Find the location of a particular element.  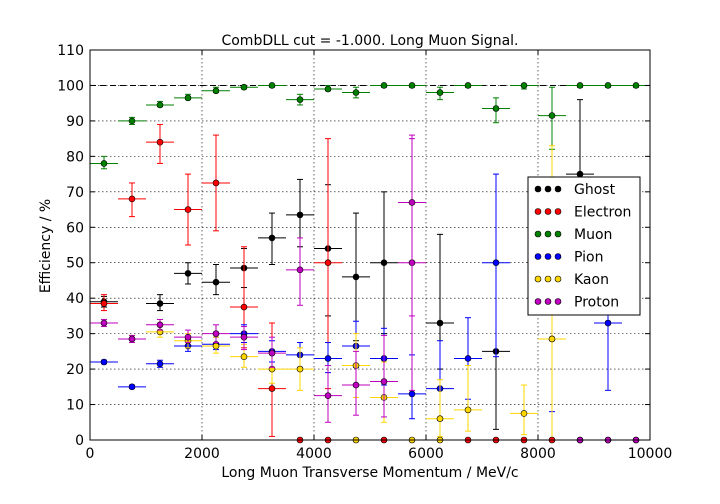

x-tick-label: 8000 is located at coordinates (538, 454).